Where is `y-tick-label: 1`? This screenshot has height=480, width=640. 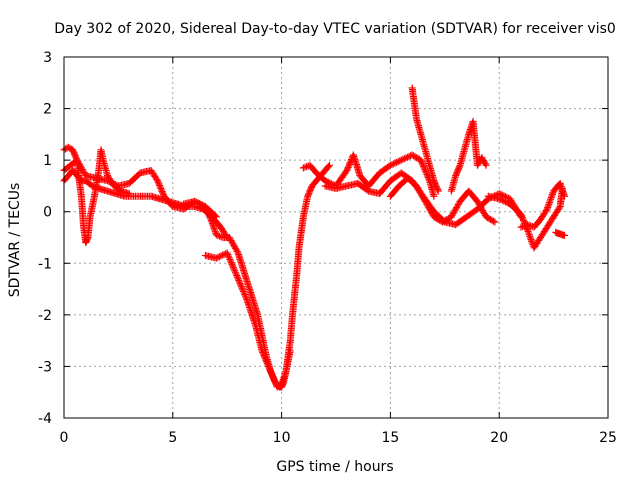 y-tick-label: 1 is located at coordinates (47, 161).